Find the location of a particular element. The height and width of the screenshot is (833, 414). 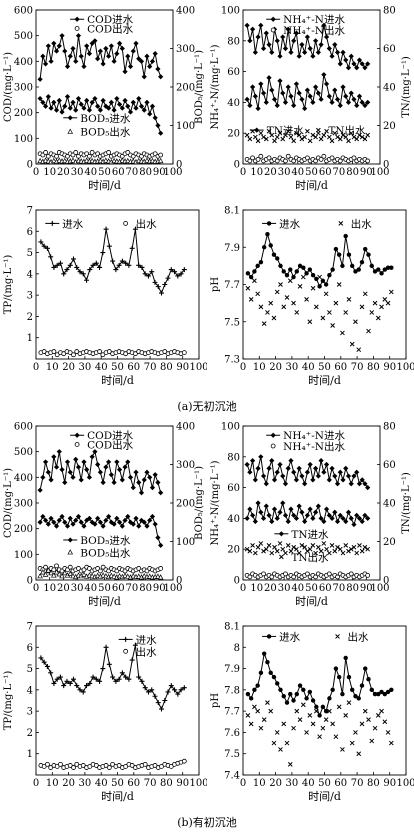

y-tick-label: 7.7 is located at coordinates (232, 712).